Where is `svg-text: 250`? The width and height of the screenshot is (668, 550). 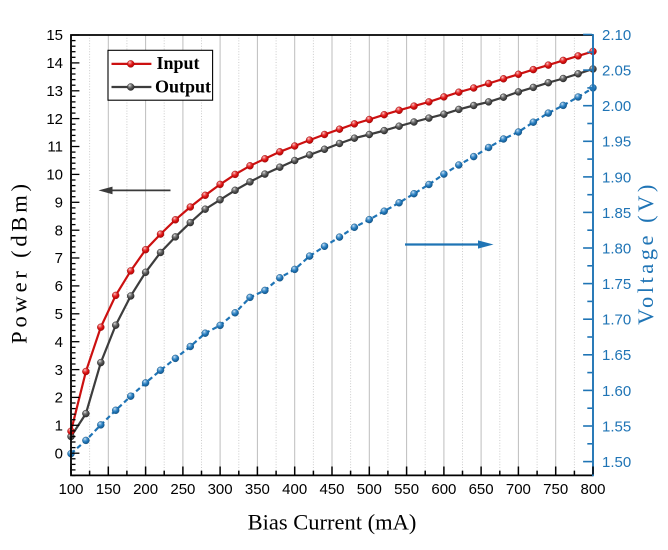 svg-text: 250 is located at coordinates (182, 489).